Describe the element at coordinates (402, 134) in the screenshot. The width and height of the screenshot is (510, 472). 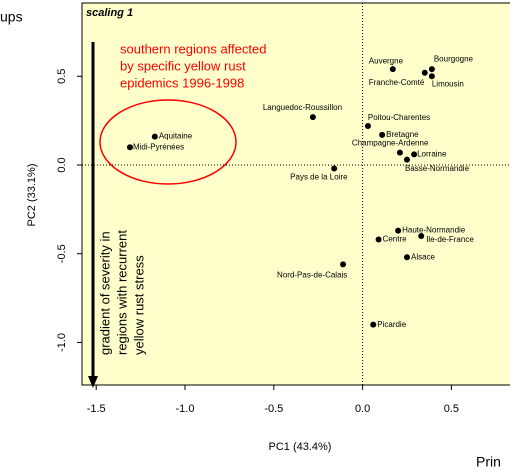
I see `point-label: Bretagne` at that location.